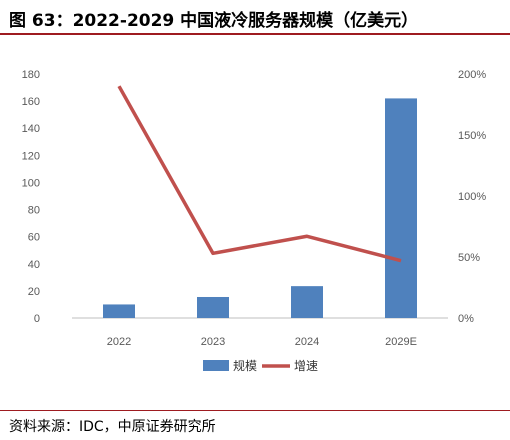 This screenshot has height=440, width=510. I want to click on source-note: 资料来源：IDC，中原证券研究所, so click(112, 427).